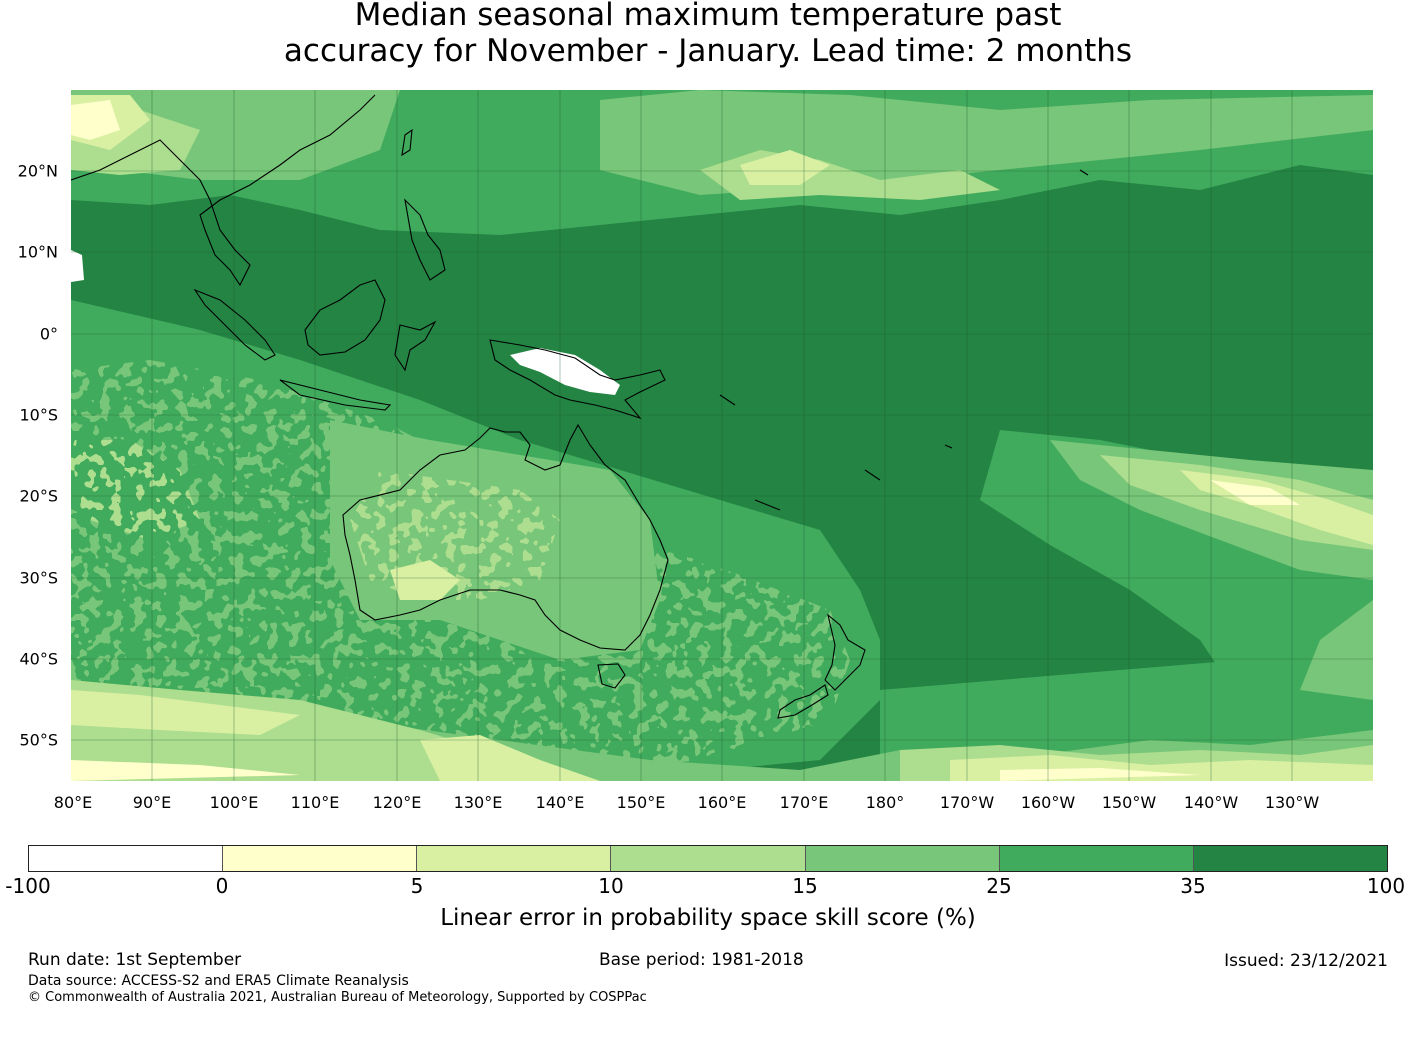 This screenshot has height=1050, width=1416. Describe the element at coordinates (28, 886) in the screenshot. I see `colorbar-tick-neg100: -100` at that location.